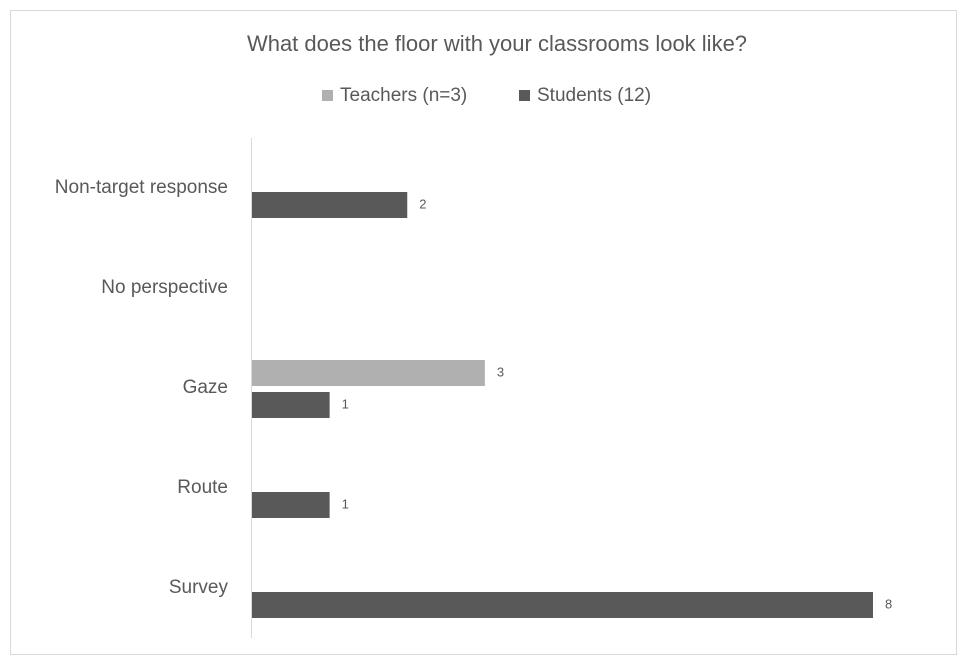 This screenshot has width=957, height=655. Describe the element at coordinates (888, 603) in the screenshot. I see `value-label: 8` at that location.